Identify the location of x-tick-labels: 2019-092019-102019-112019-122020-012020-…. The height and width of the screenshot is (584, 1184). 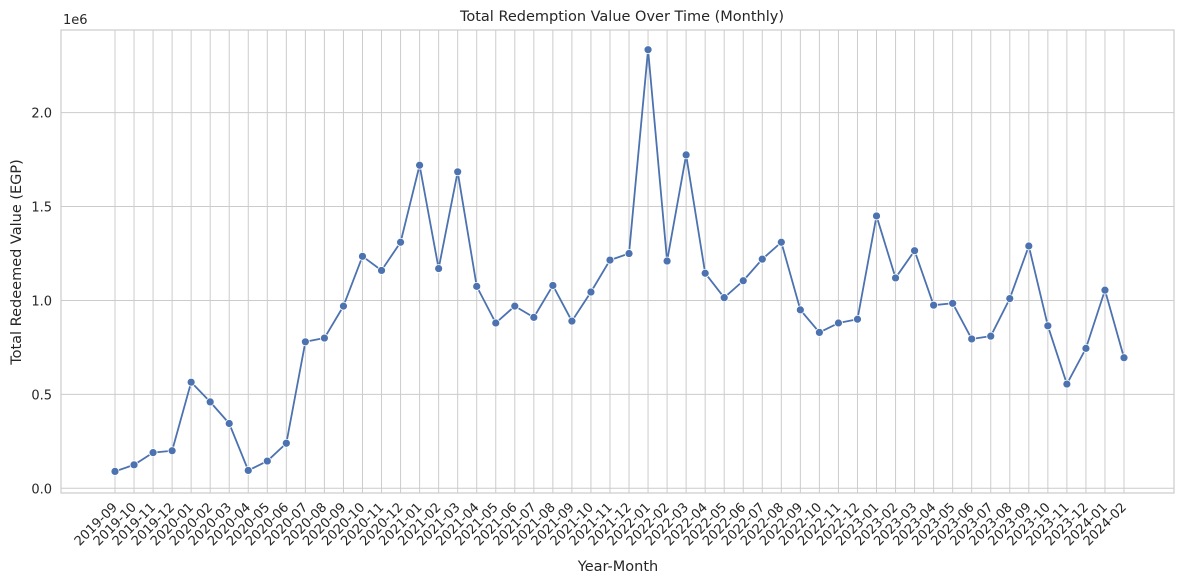
(601, 524).